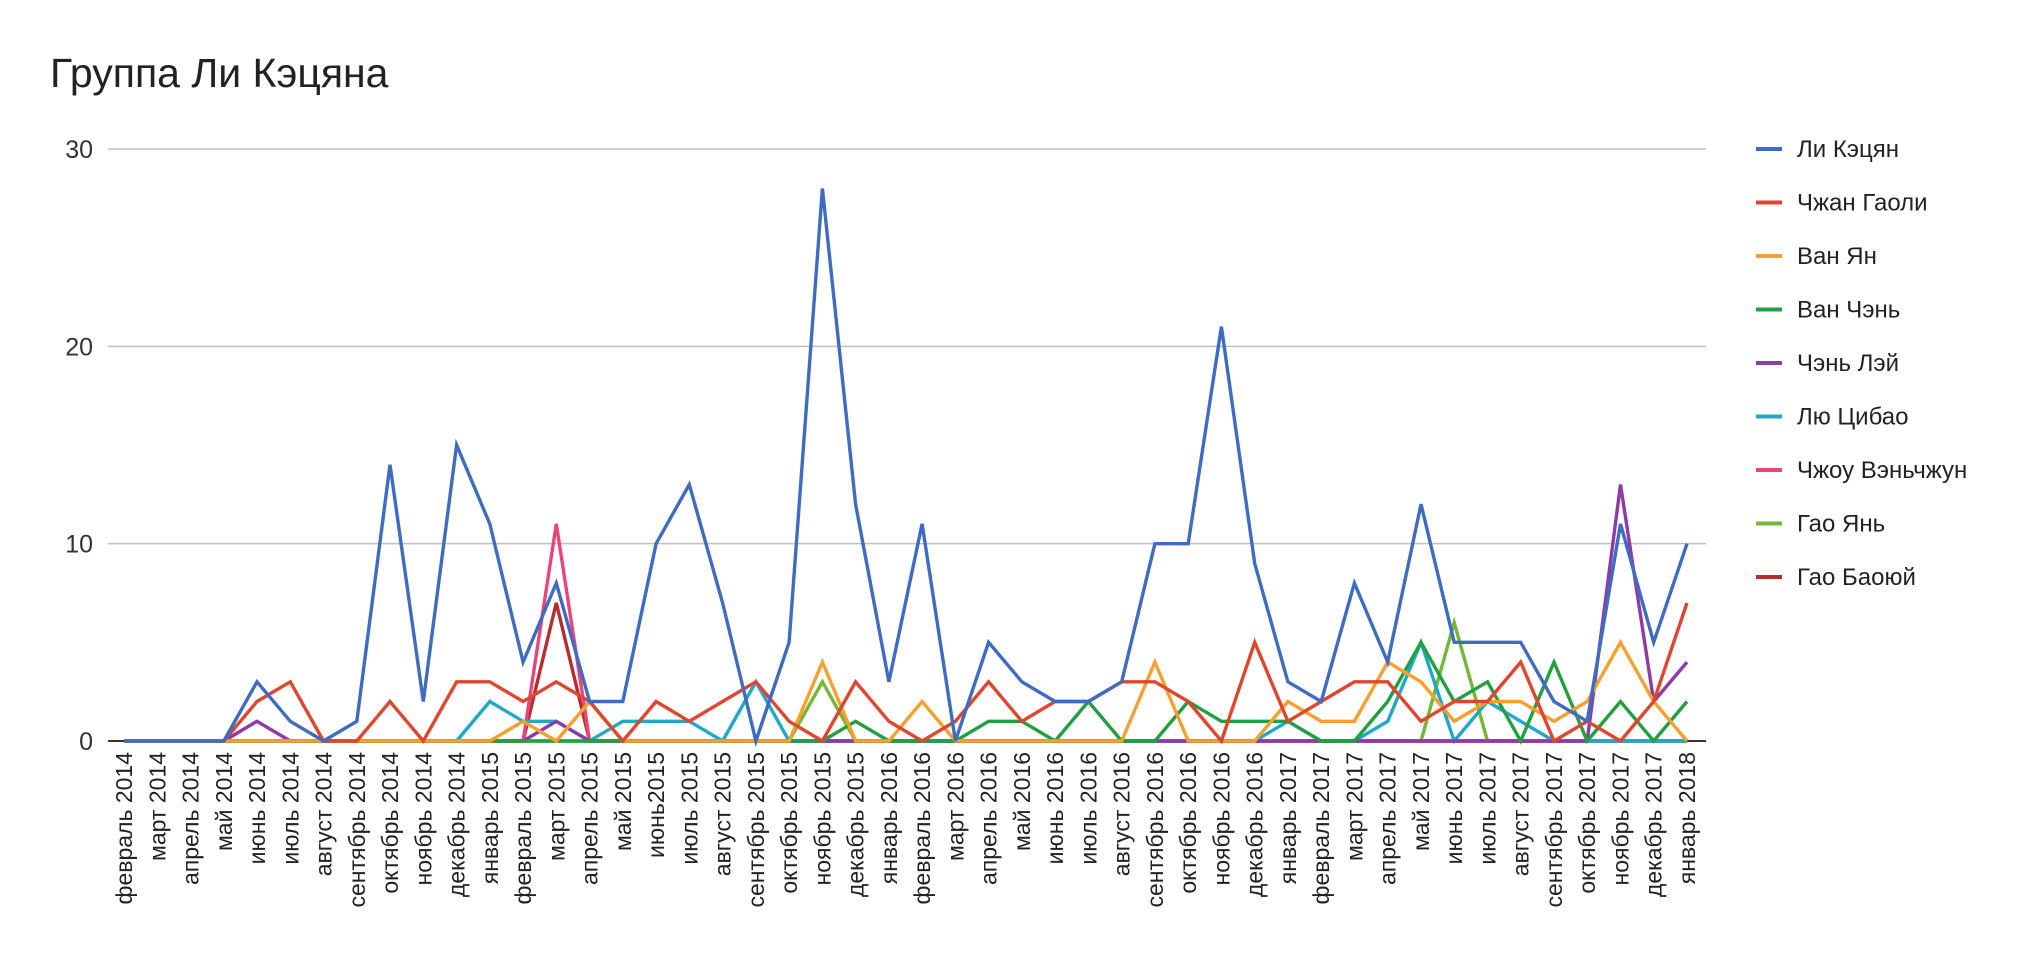 This screenshot has width=2020, height=972. Describe the element at coordinates (1321, 828) in the screenshot. I see `x-tick-label: февраль 2017` at that location.